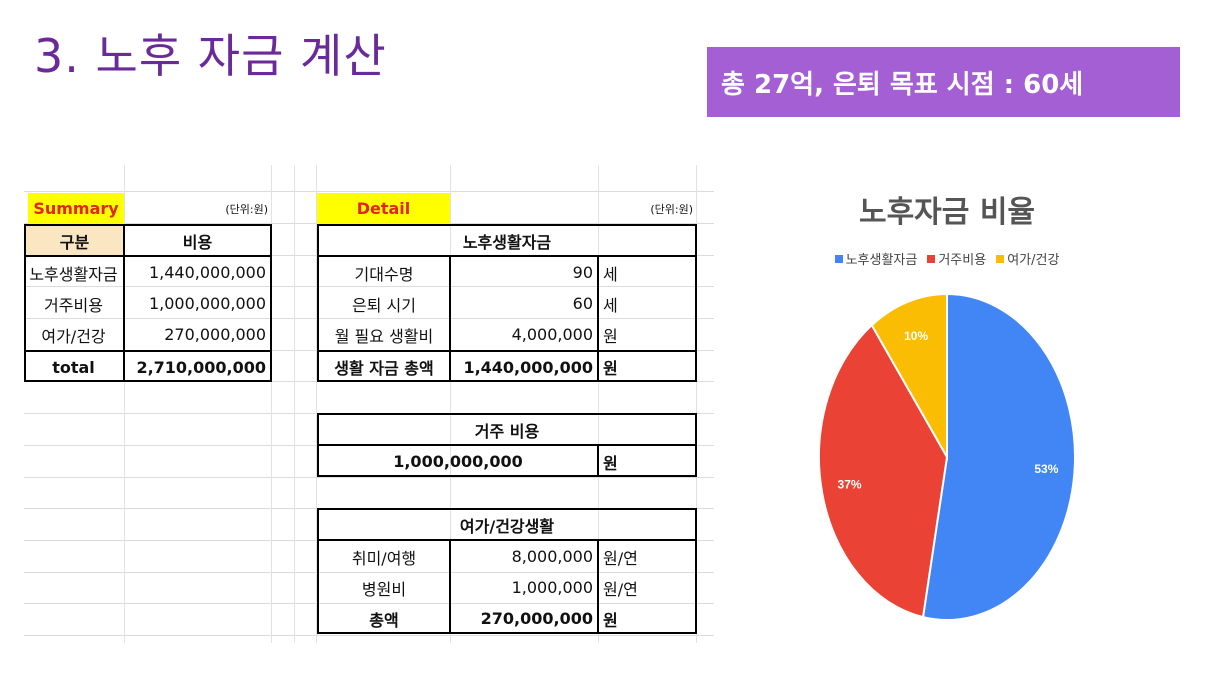 This screenshot has width=1216, height=684. I want to click on leisure-total-unit: 원, so click(610, 620).